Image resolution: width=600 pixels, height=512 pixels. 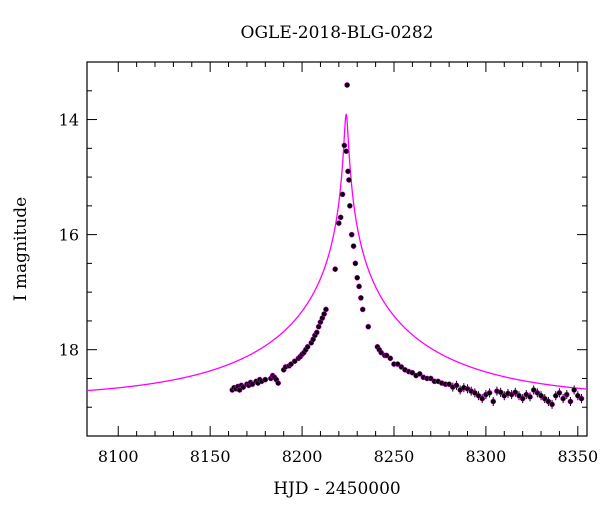 I want to click on x-tick-label: 8150, so click(x=210, y=456).